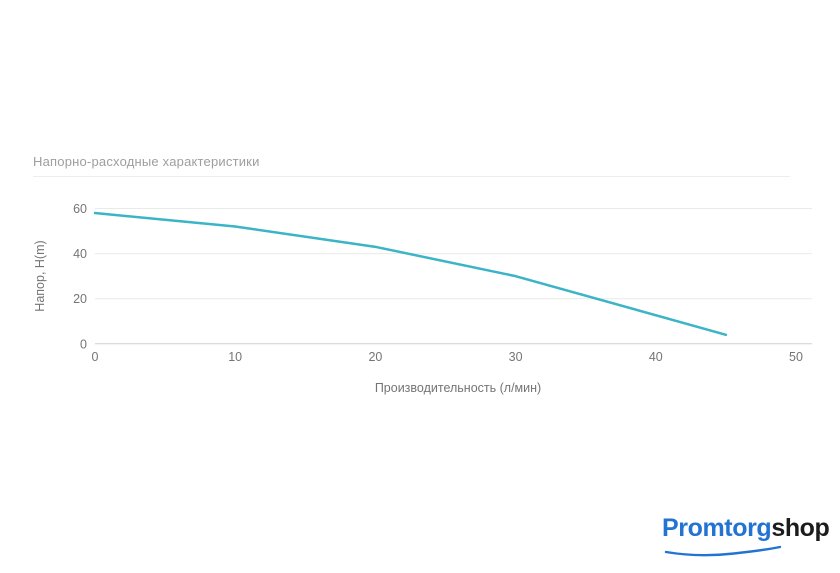 The height and width of the screenshot is (573, 840). Describe the element at coordinates (80, 209) in the screenshot. I see `y-tick-label-60: 60` at that location.